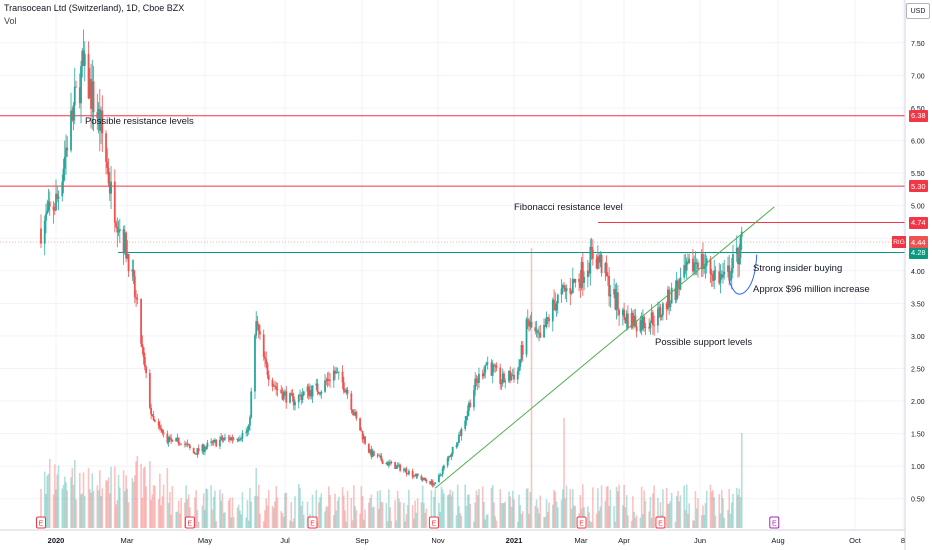 The width and height of the screenshot is (932, 550). Describe the element at coordinates (918, 11) in the screenshot. I see `currency-badge: USD` at that location.